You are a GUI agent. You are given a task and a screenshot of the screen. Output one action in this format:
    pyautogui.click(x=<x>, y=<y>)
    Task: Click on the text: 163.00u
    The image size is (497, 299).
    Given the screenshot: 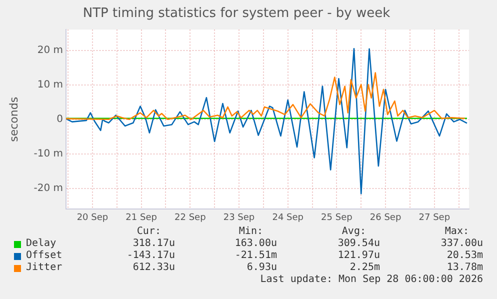 What is the action you would take?
    pyautogui.click(x=255, y=243)
    